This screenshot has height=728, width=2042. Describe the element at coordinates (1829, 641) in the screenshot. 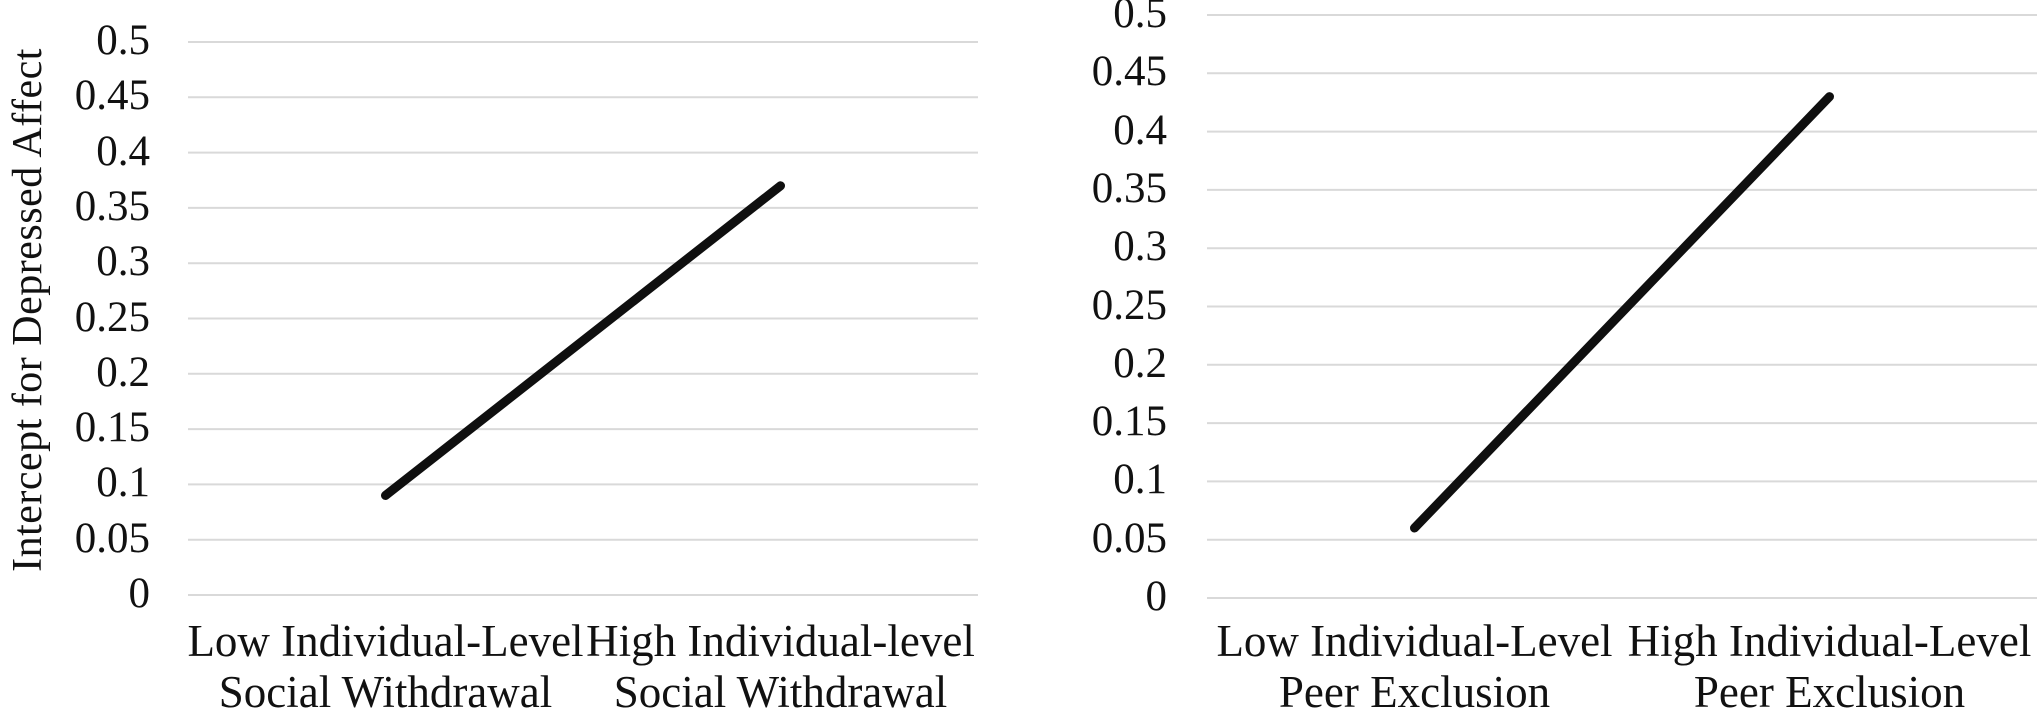

I see `x-category-label-line: High Individual-Level` at that location.